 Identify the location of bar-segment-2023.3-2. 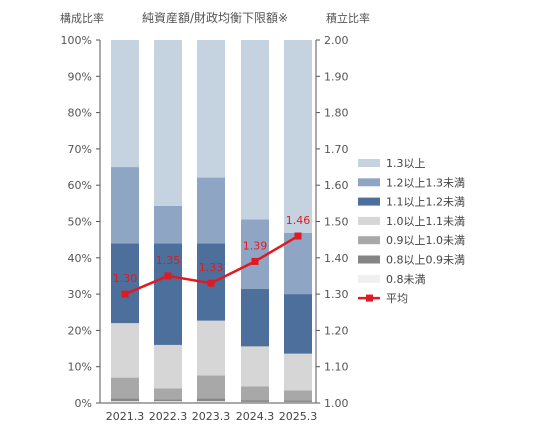
(211, 387).